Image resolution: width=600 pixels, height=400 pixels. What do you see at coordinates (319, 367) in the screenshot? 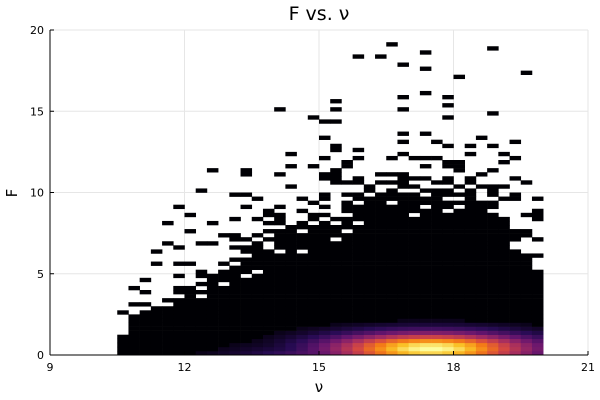
I see `x-tick-label: 15` at bounding box center [319, 367].